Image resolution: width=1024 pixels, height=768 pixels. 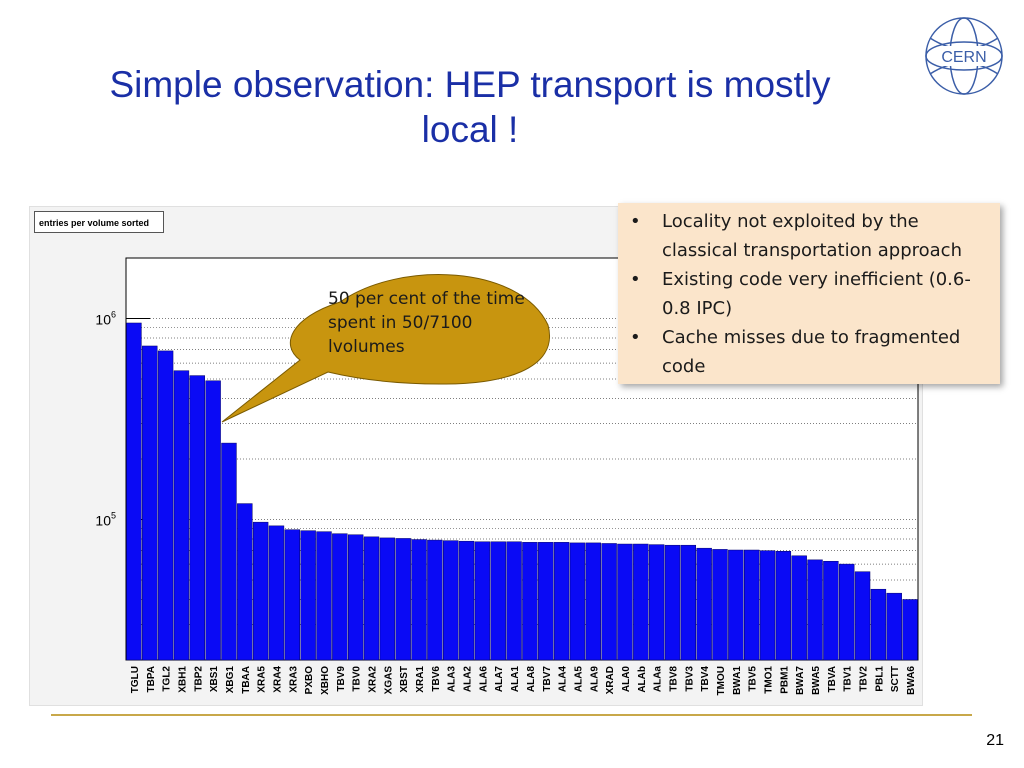 I want to click on info-bullet-3: • Cache misses due to fragmented code, so click(x=810, y=352).